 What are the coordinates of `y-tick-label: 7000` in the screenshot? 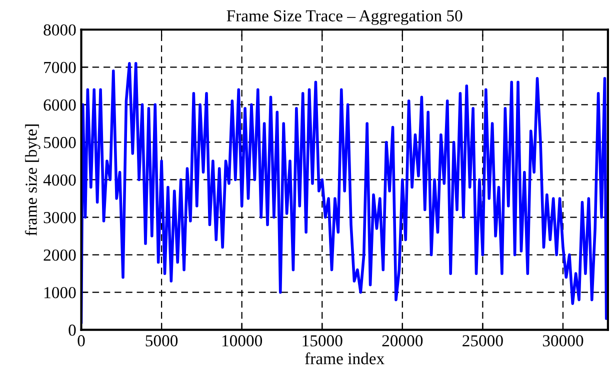 It's located at (60, 68).